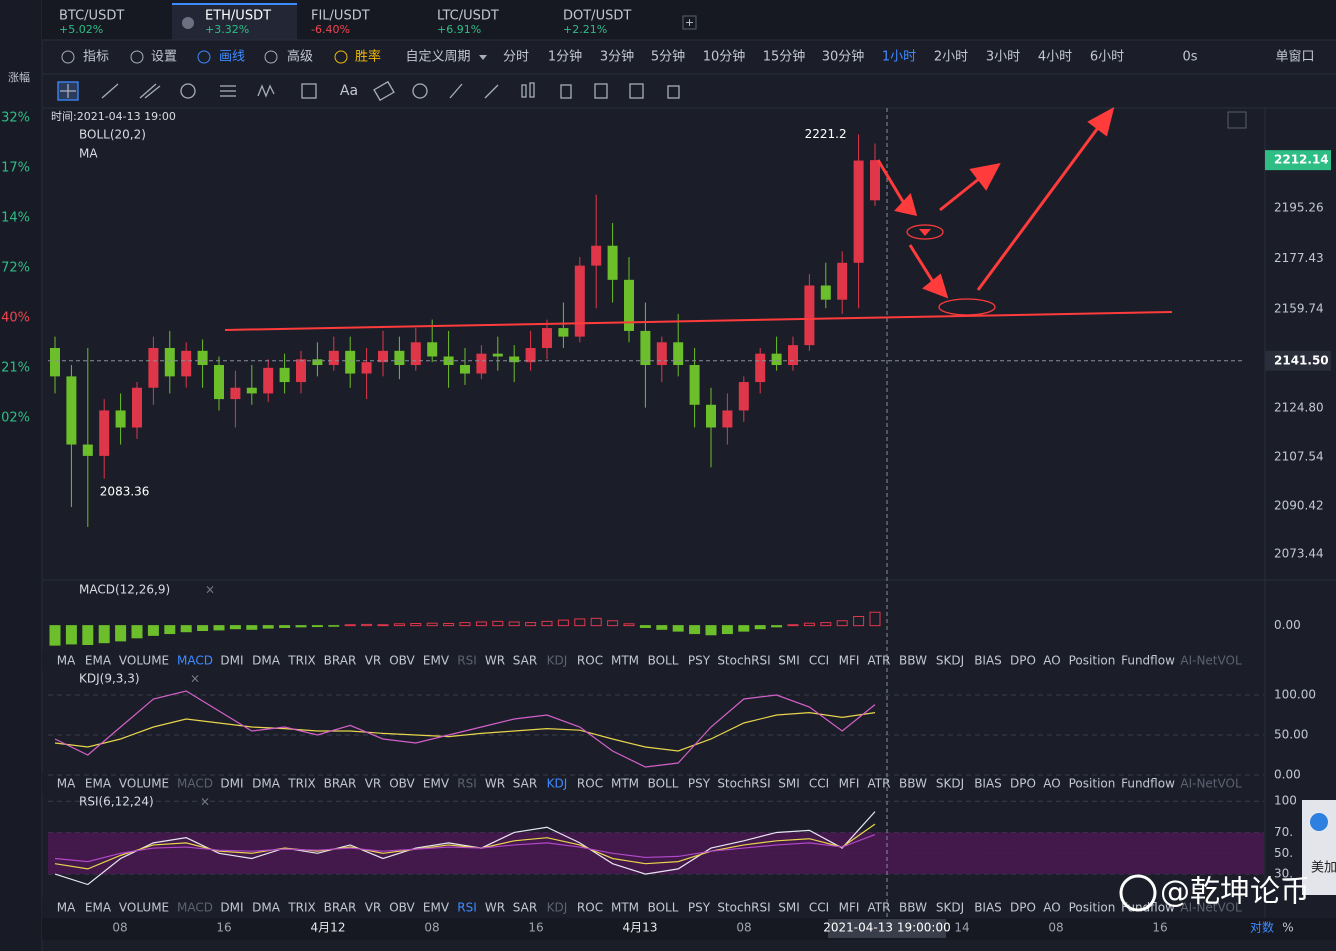 This screenshot has height=951, width=1336. Describe the element at coordinates (15, 218) in the screenshot. I see `sidebar-change: 1.14%` at that location.